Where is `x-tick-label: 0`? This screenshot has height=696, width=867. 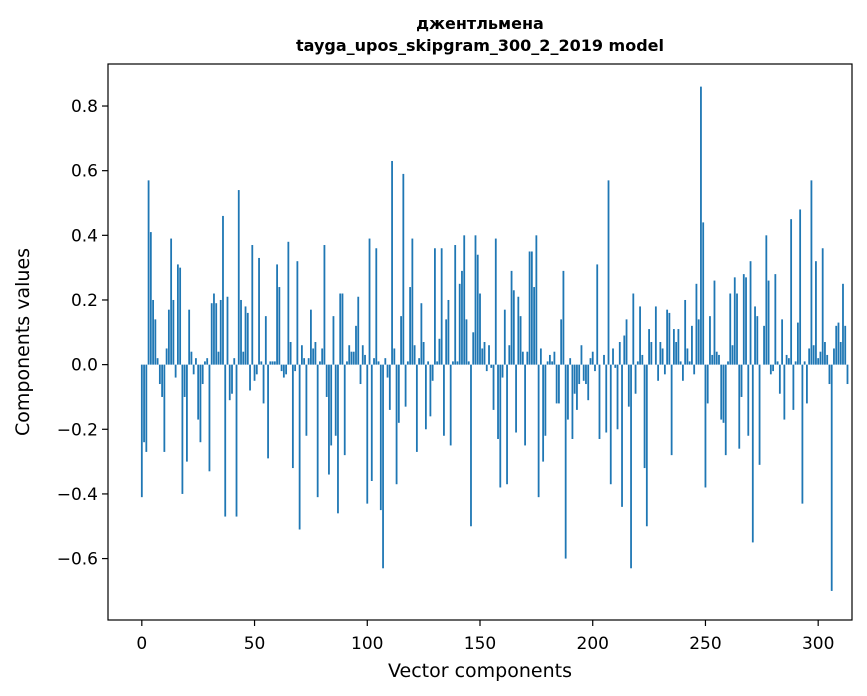 x-tick-label: 0 is located at coordinates (141, 644).